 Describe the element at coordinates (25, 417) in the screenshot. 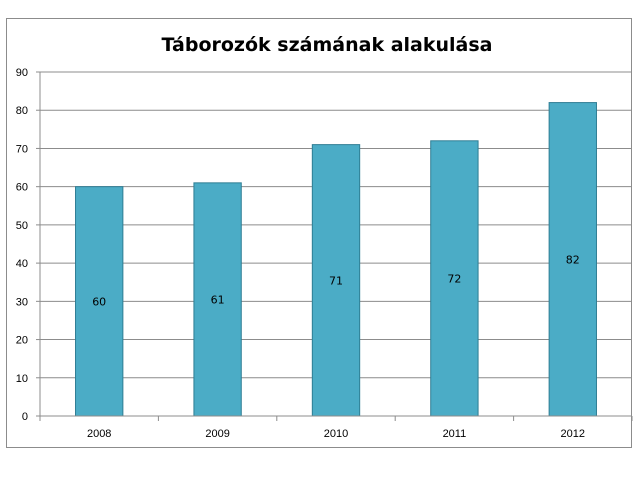

I see `y-tick-label: 0` at that location.